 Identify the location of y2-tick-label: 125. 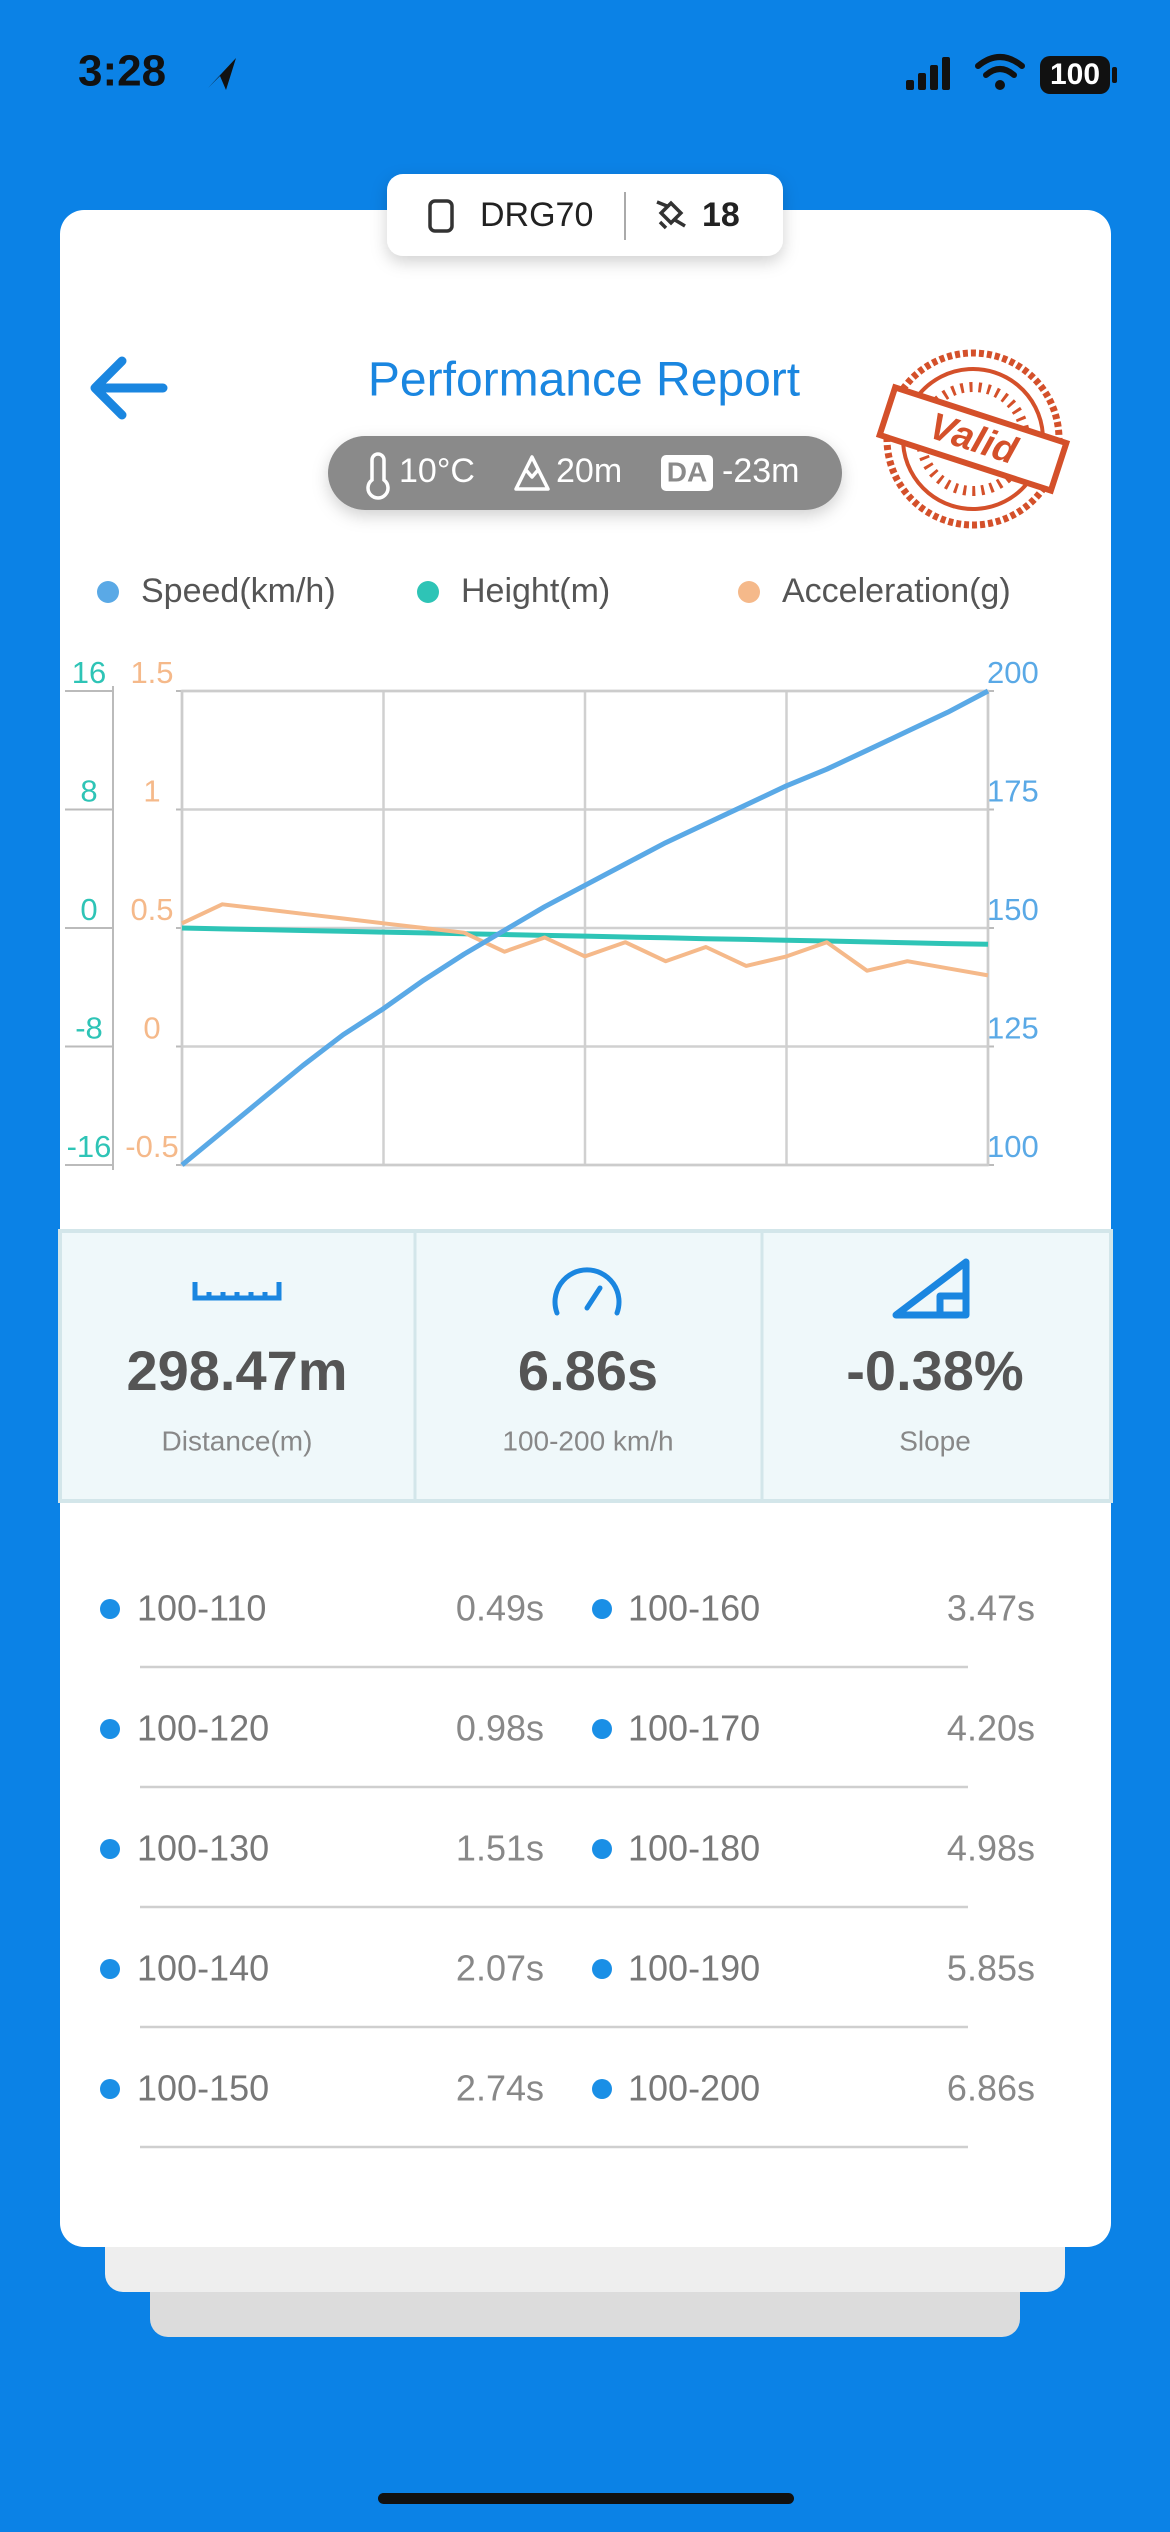
(1013, 1028).